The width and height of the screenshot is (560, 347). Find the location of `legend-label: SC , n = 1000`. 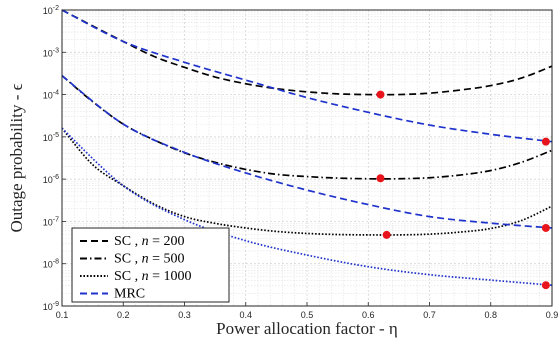

legend-label: SC , n = 1000 is located at coordinates (153, 276).